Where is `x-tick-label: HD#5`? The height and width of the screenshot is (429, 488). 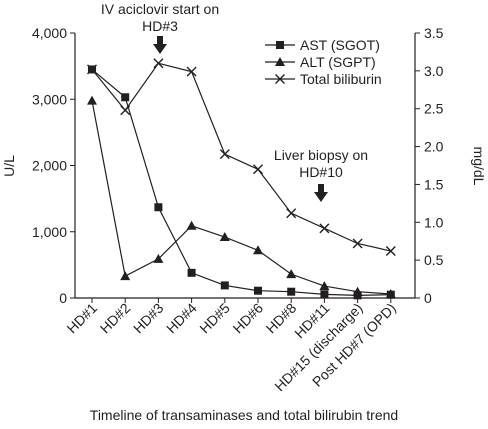
x-tick-label: HD#5 is located at coordinates (214, 318).